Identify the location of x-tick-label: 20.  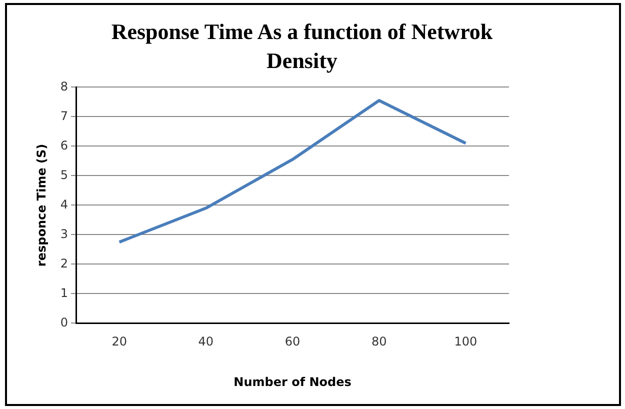
(119, 341).